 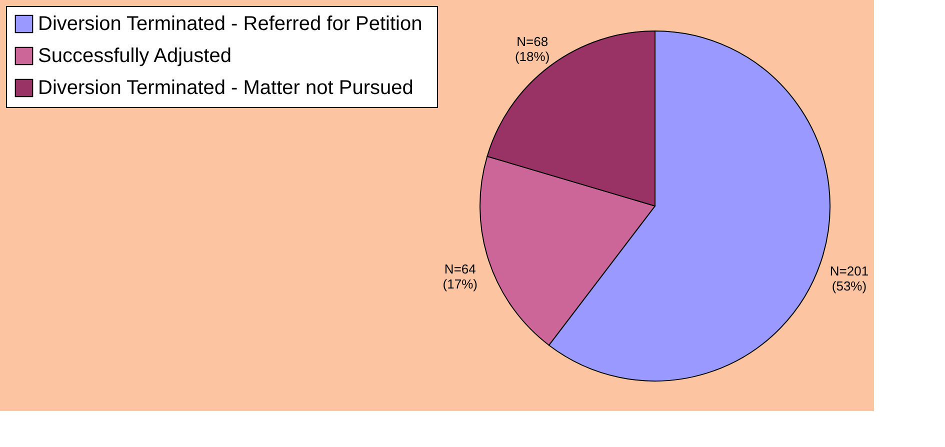 I want to click on legend-label: Diversion Terminated - Referred for Petition, so click(x=230, y=24).